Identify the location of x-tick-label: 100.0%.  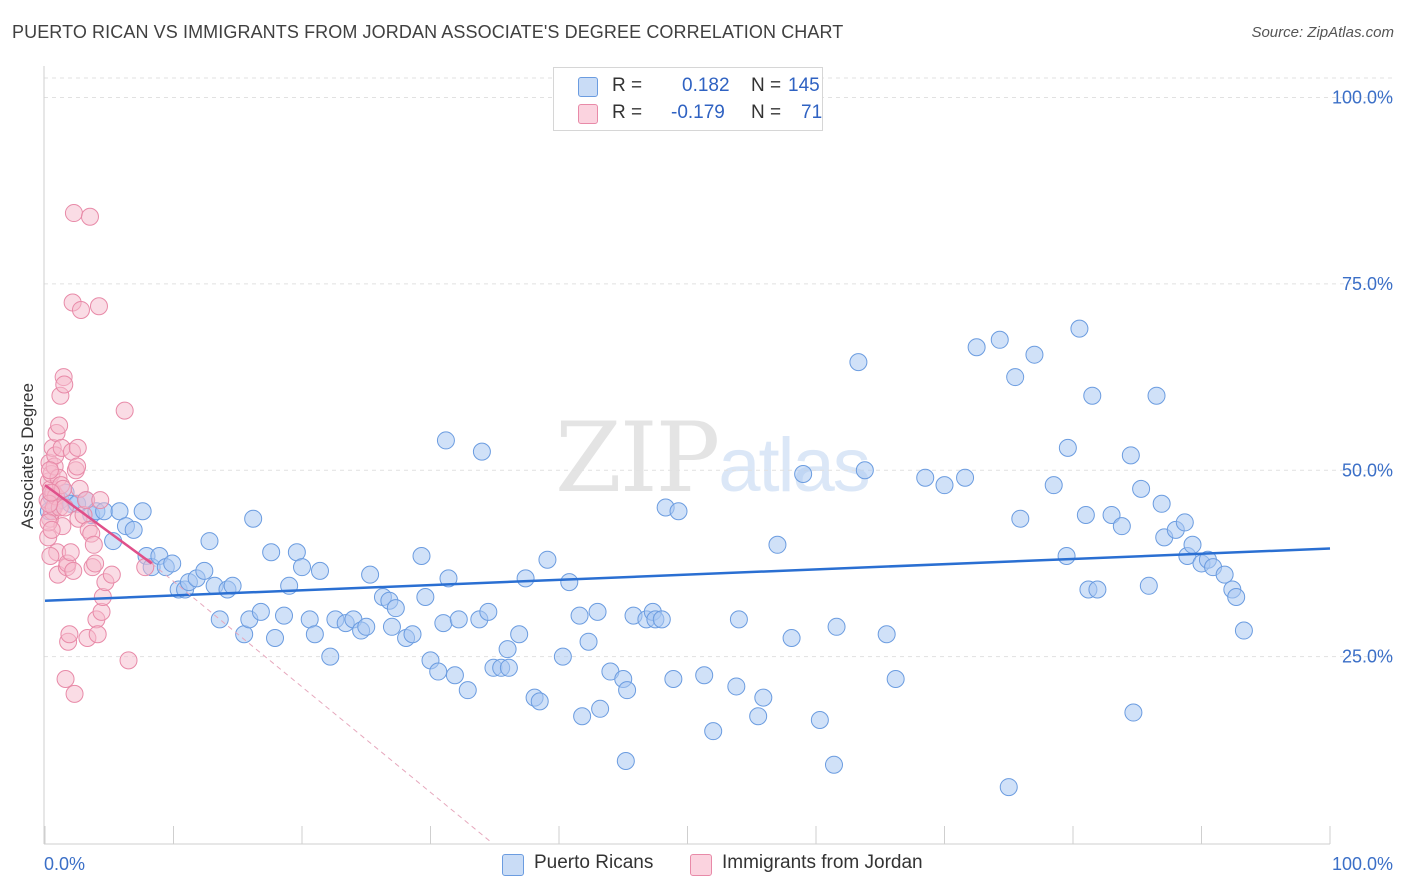
(1362, 864).